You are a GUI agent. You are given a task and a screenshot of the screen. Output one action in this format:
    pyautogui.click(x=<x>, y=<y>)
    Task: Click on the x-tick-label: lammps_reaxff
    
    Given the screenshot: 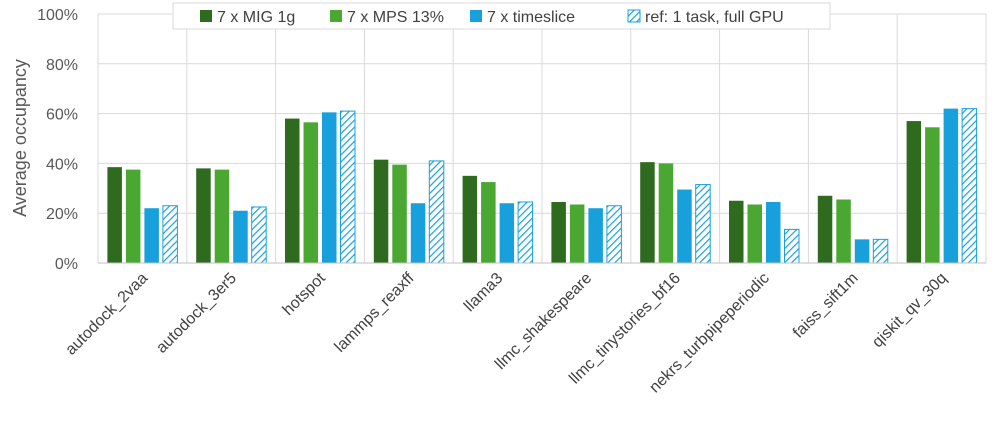 What is the action you would take?
    pyautogui.click(x=375, y=312)
    